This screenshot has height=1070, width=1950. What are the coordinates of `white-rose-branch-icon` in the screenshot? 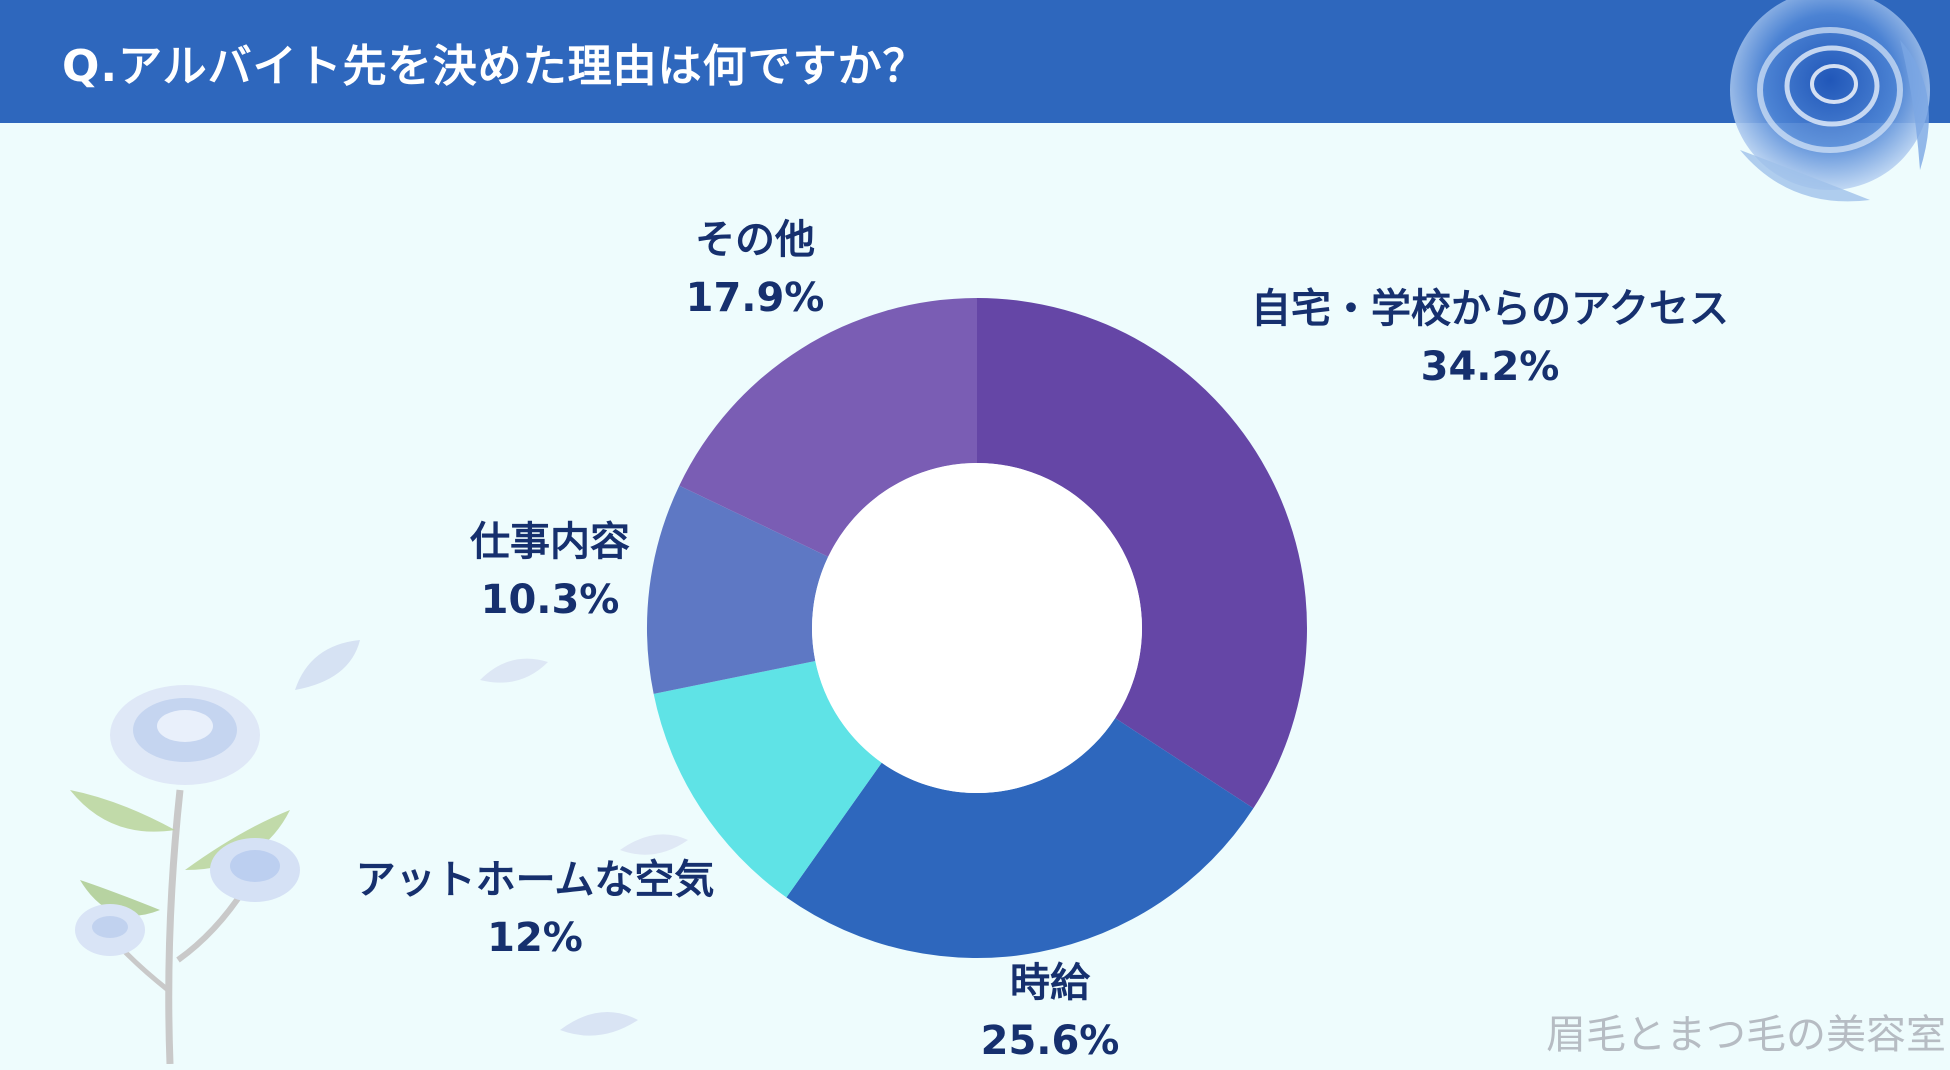 It's located at (185, 874).